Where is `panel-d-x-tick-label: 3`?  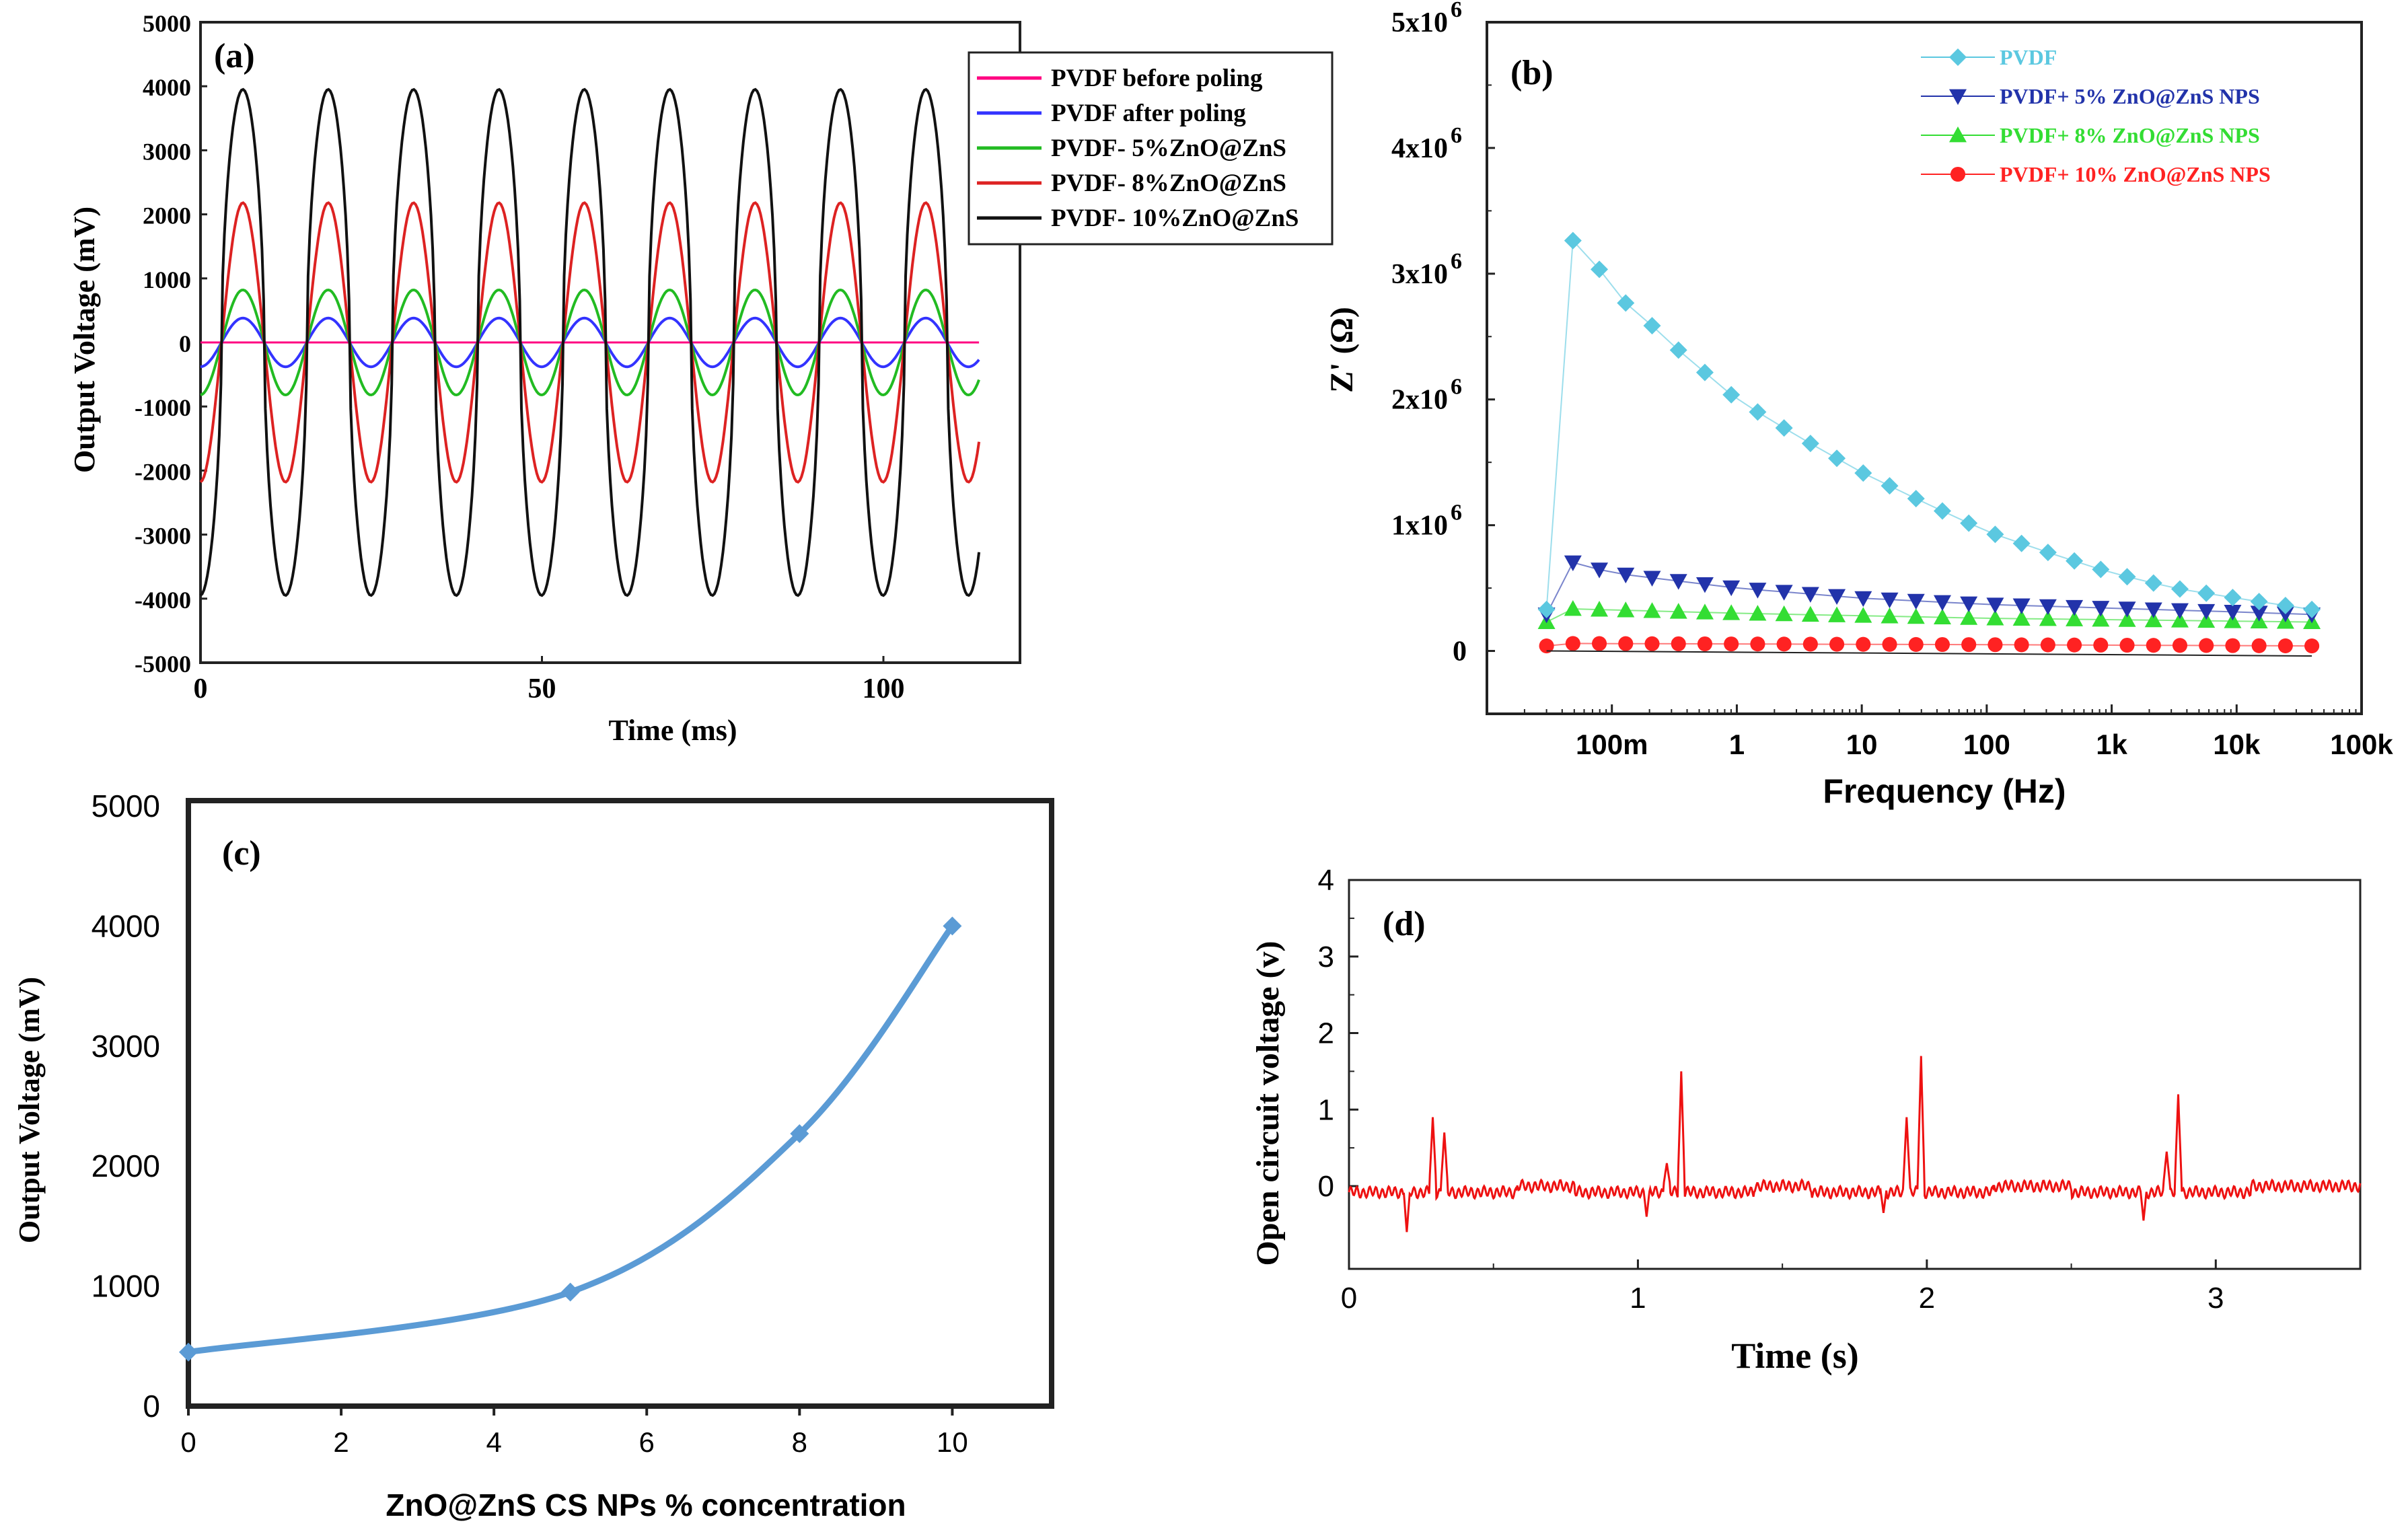 panel-d-x-tick-label: 3 is located at coordinates (2216, 1298).